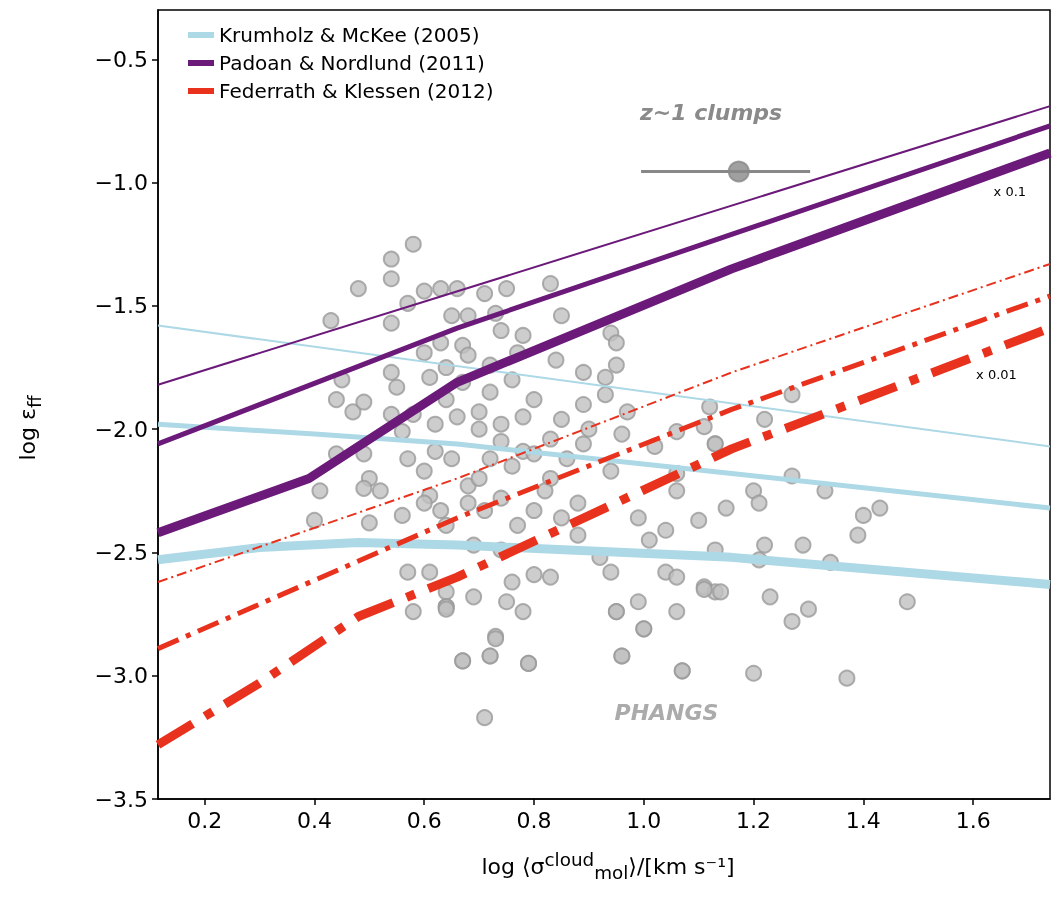  What do you see at coordinates (121, 799) in the screenshot?
I see `y-tick-label: −3.5` at bounding box center [121, 799].